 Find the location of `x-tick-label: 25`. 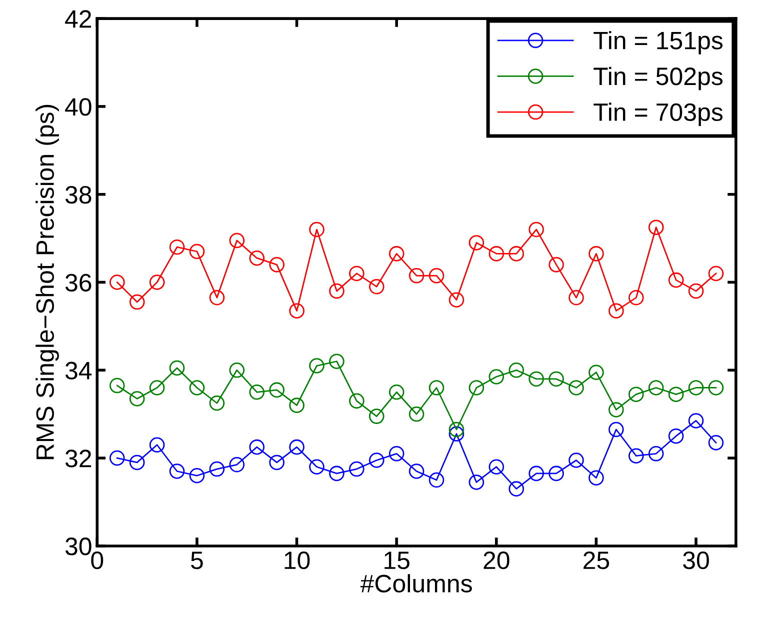

x-tick-label: 25 is located at coordinates (597, 560).